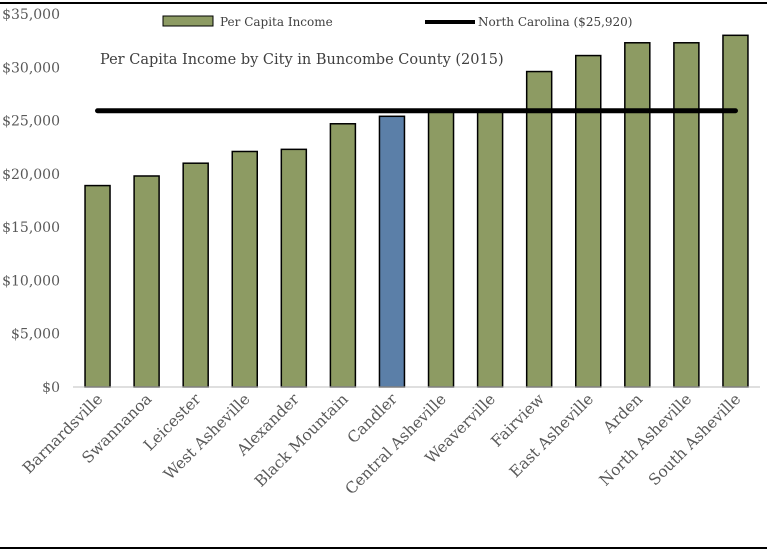 This screenshot has height=551, width=767. Describe the element at coordinates (343, 255) in the screenshot. I see `bar-black-mountain` at that location.